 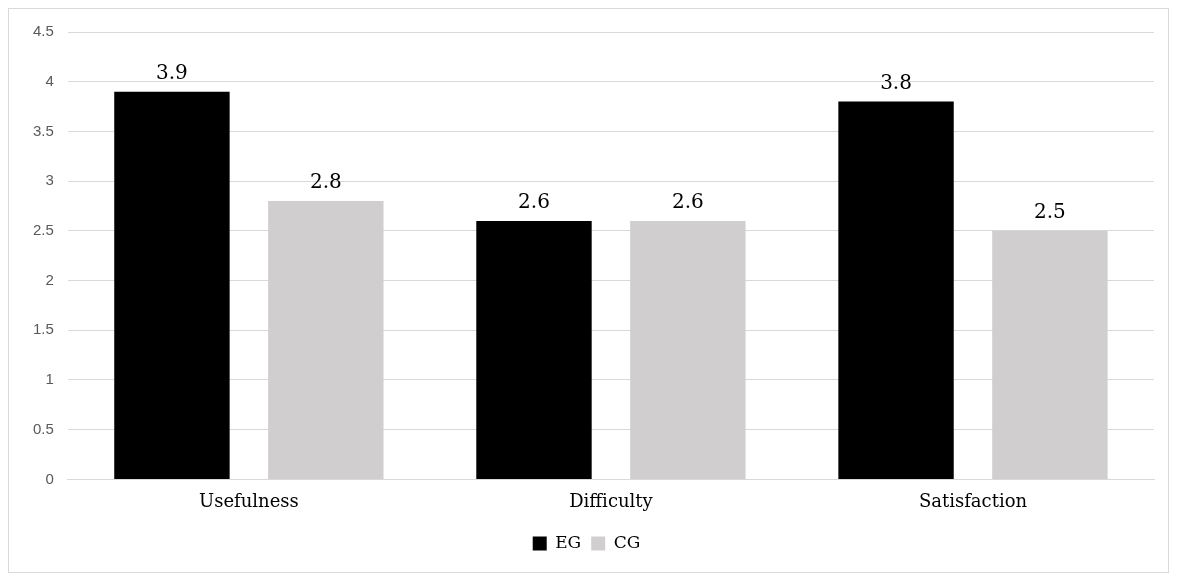 I want to click on legend-label: EG, so click(x=568, y=541).